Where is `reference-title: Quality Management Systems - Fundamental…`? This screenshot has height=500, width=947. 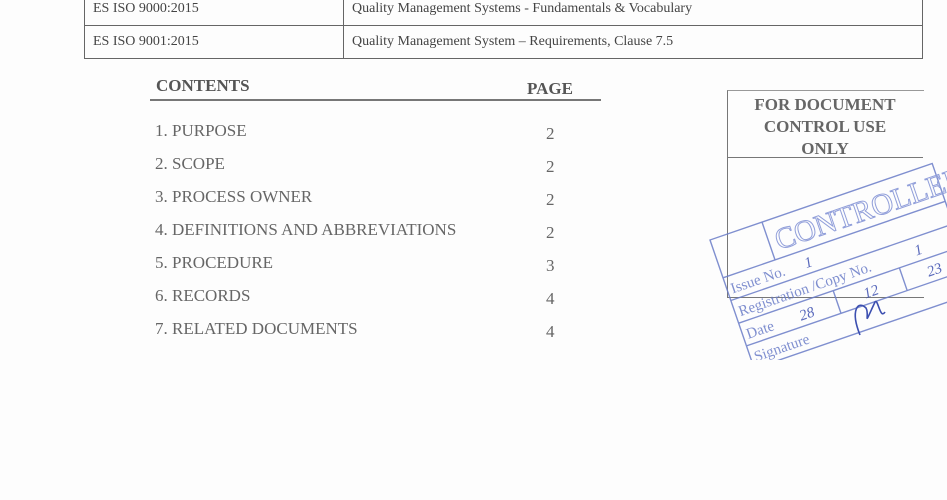
reference-title: Quality Management Systems - Fundamental… is located at coordinates (633, 13).